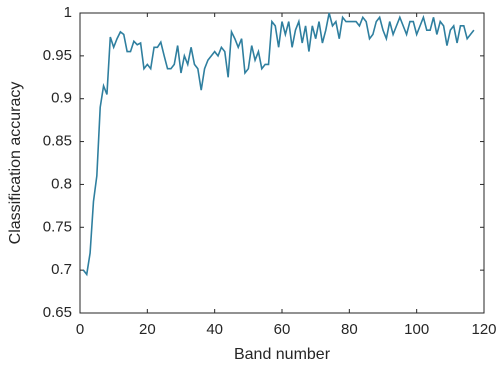  What do you see at coordinates (61, 98) in the screenshot?
I see `y-tick-label: 0.9` at bounding box center [61, 98].